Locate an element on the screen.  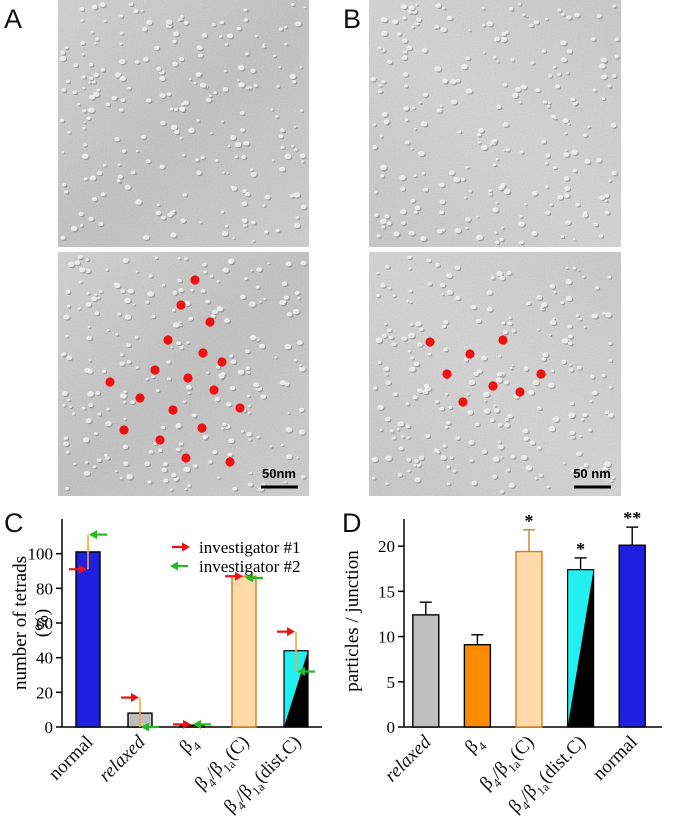
chart-c-y-tick-label: 100 is located at coordinates (41, 554).